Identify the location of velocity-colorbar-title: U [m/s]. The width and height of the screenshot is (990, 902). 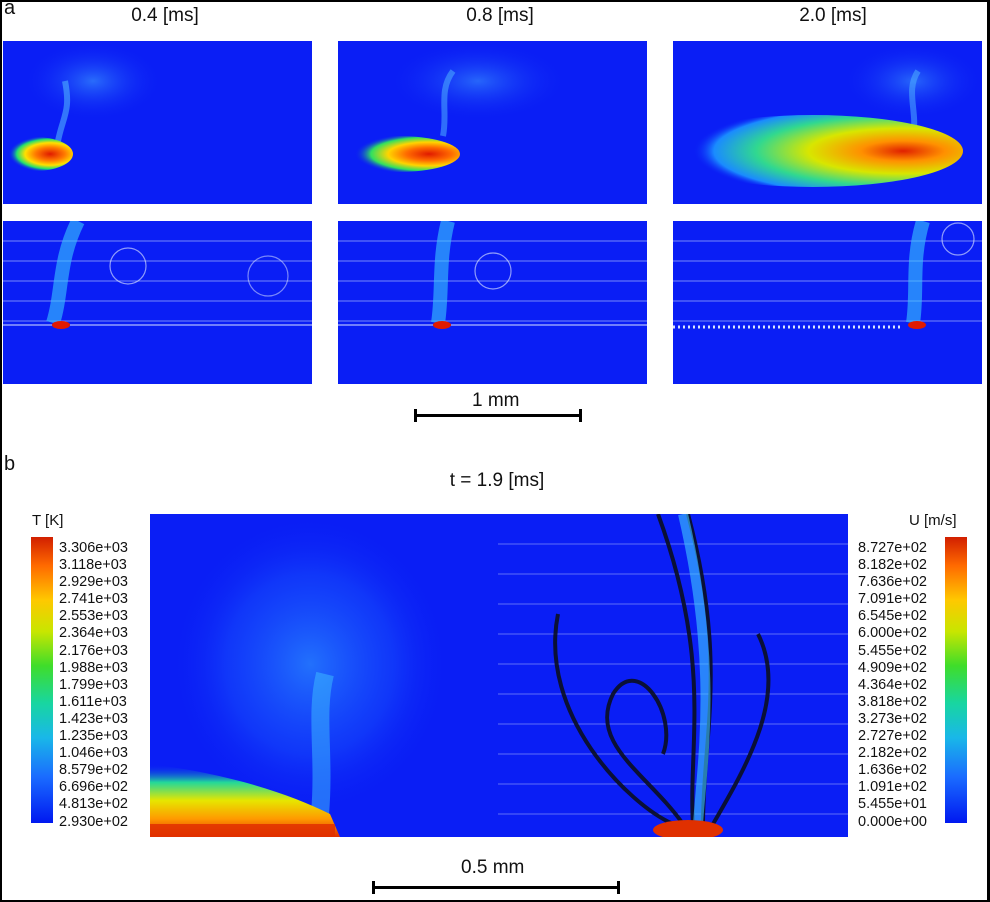
(933, 520).